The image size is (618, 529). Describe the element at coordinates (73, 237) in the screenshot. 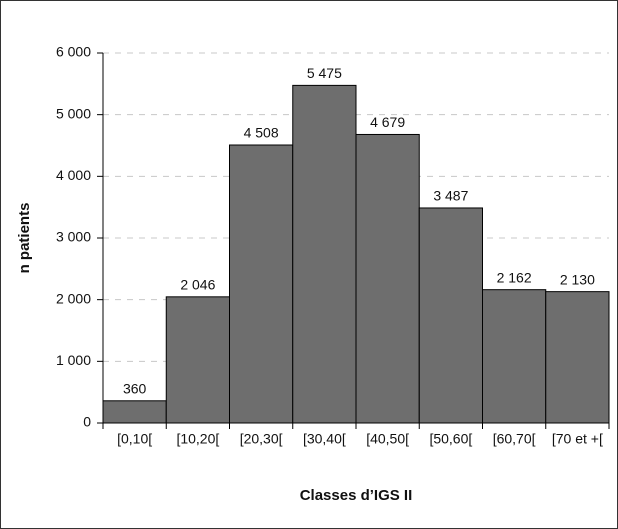

I see `y-tick-label: 3 000` at that location.